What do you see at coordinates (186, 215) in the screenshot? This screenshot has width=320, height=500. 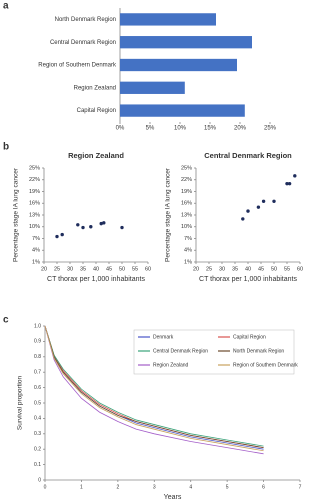 I see `y-tick-label: 13%` at bounding box center [186, 215].